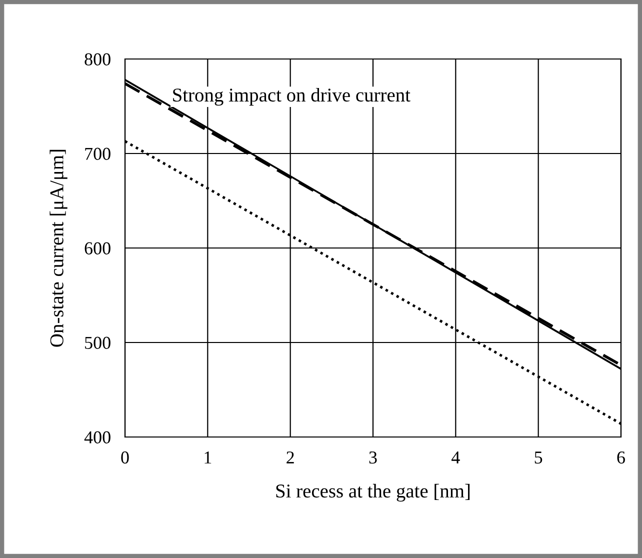 The width and height of the screenshot is (642, 558). I want to click on x-tick-label: 3, so click(373, 457).